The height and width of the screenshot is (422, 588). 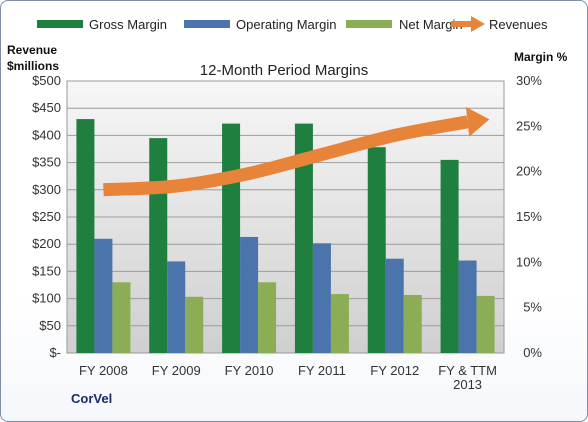 I want to click on x-tick-label: FY 2012, so click(x=394, y=370).